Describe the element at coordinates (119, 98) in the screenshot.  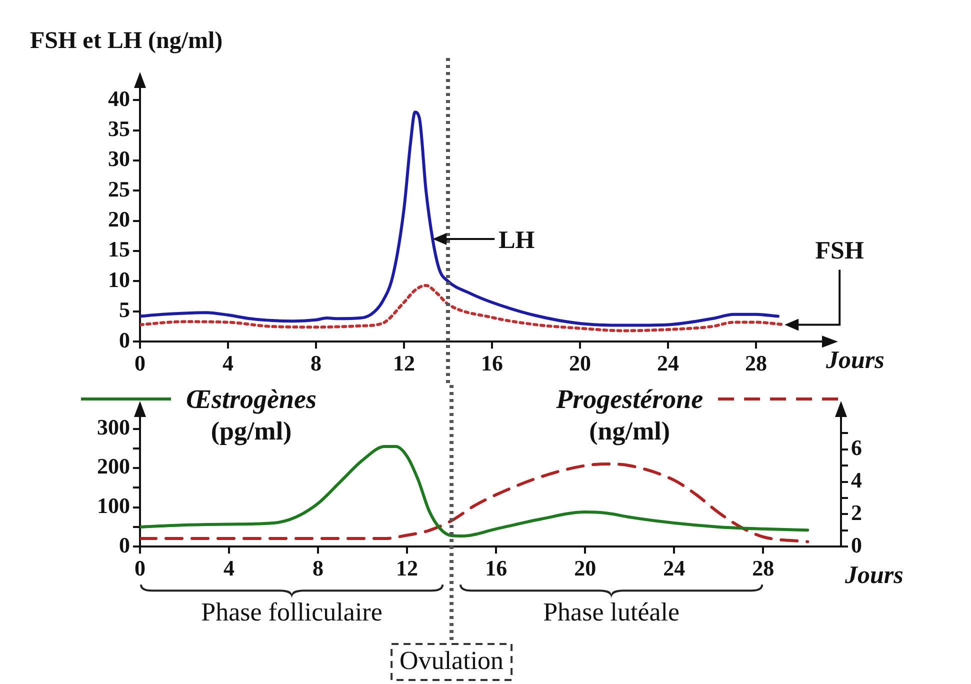
I see `y-tick-label: 40` at that location.